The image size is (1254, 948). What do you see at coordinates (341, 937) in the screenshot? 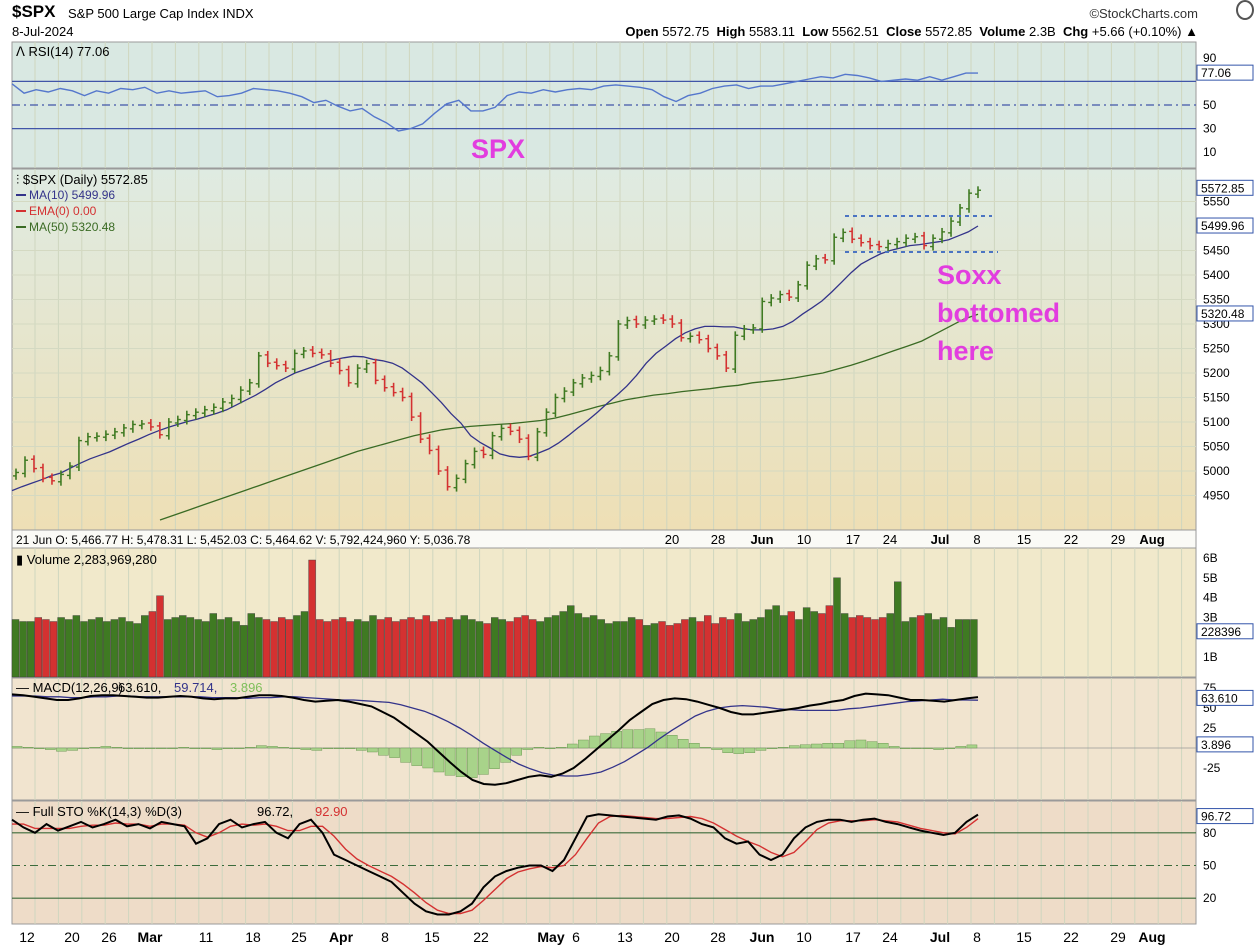
I see `date-axis-label: Apr` at bounding box center [341, 937].